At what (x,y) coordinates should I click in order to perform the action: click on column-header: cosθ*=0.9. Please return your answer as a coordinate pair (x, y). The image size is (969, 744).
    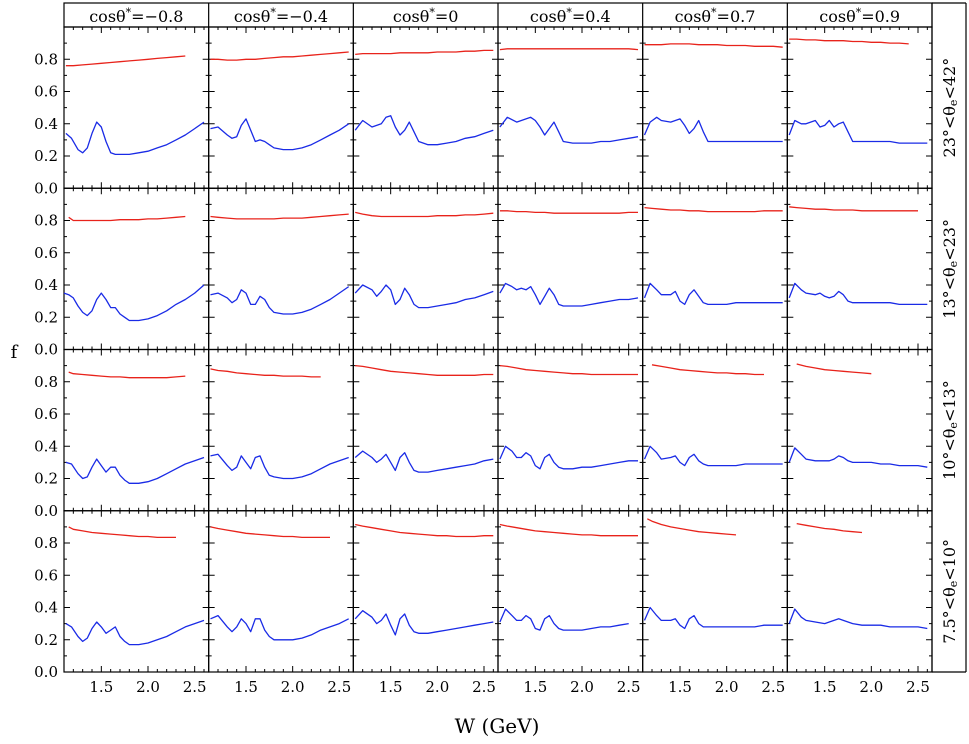
    Looking at the image, I should click on (859, 16).